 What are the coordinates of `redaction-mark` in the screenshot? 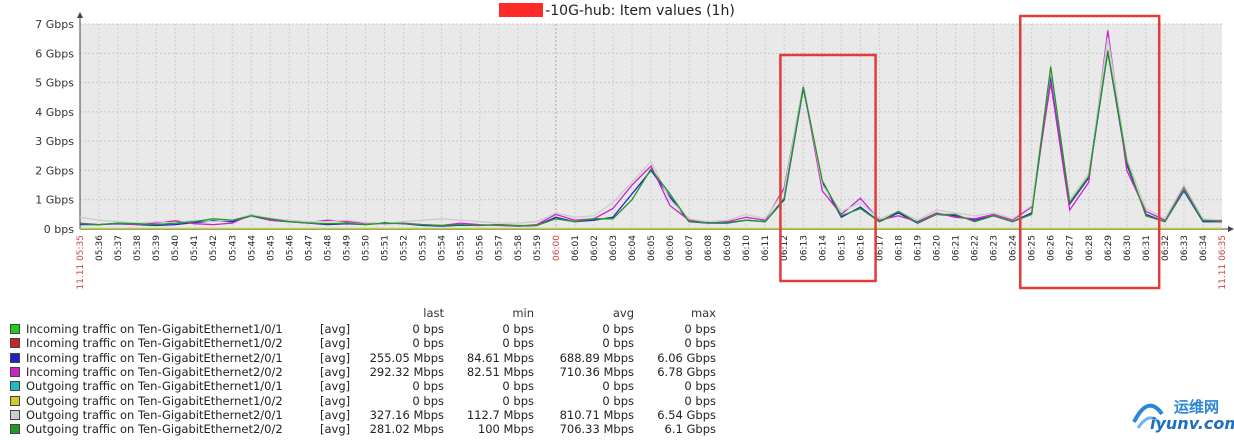 It's located at (521, 10).